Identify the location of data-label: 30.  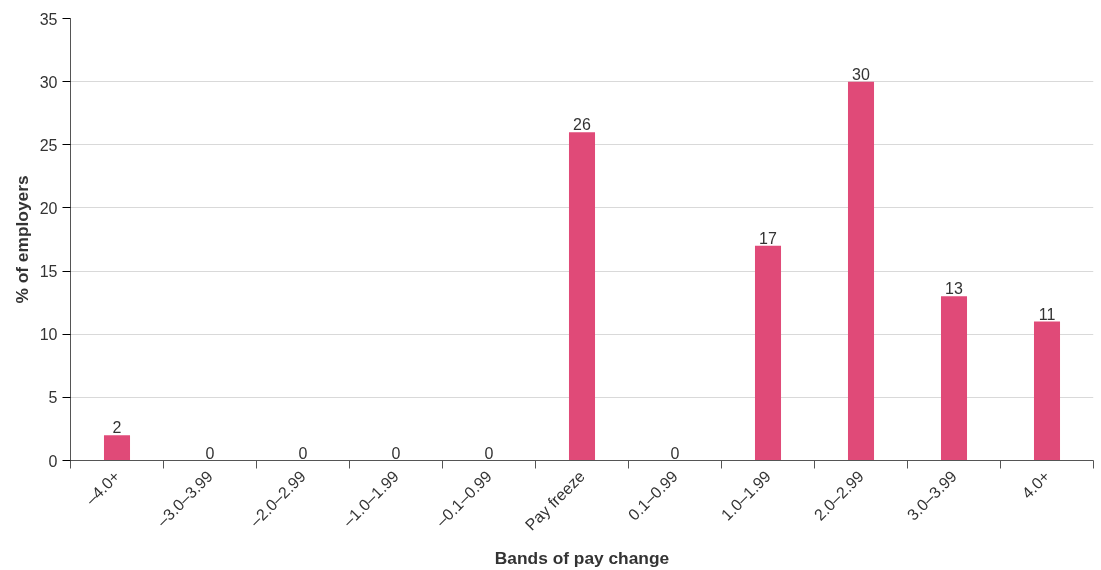
(861, 74).